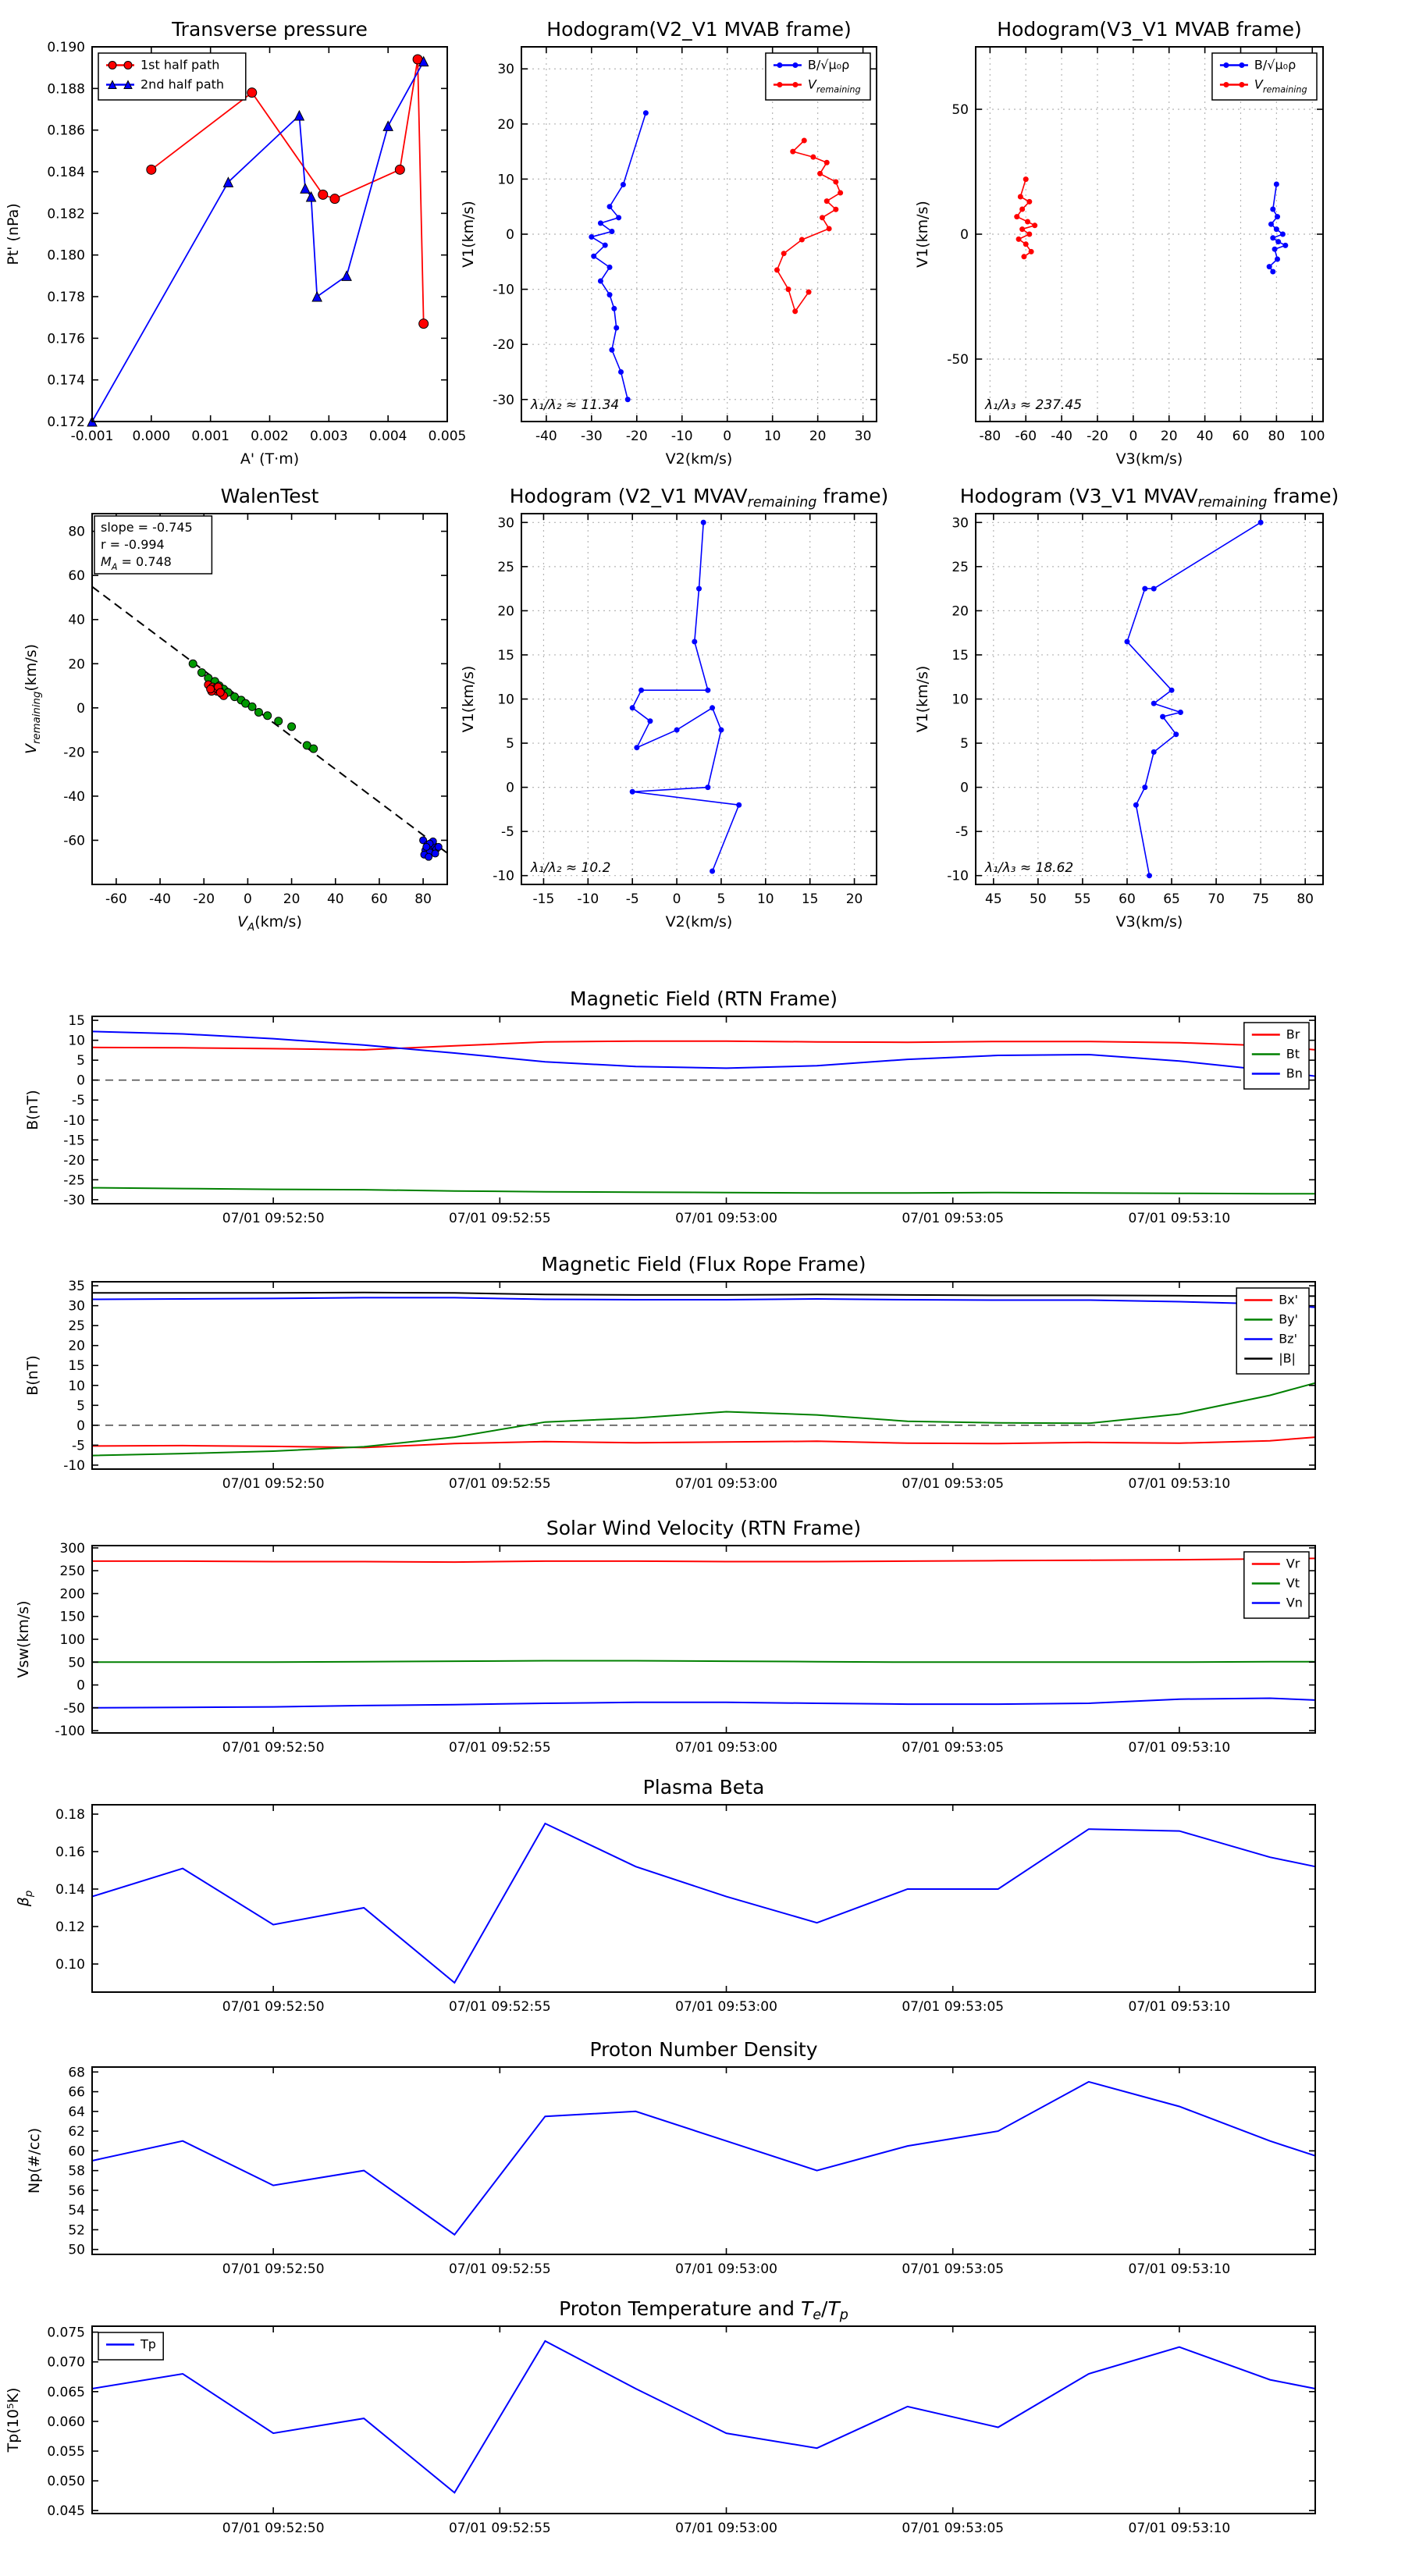 The height and width of the screenshot is (2576, 1405). Describe the element at coordinates (1033, 405) in the screenshot. I see `lambda-annotation: λ₁/λ₃ ≈ 237.45` at that location.